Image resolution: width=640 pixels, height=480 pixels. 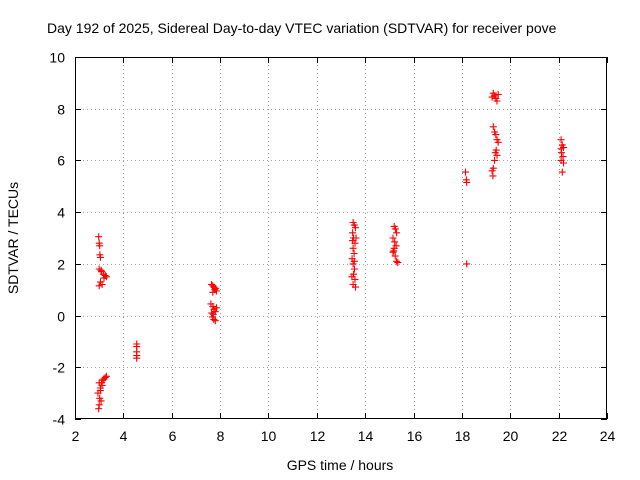 I want to click on x-tick-label: 14, so click(x=366, y=436).